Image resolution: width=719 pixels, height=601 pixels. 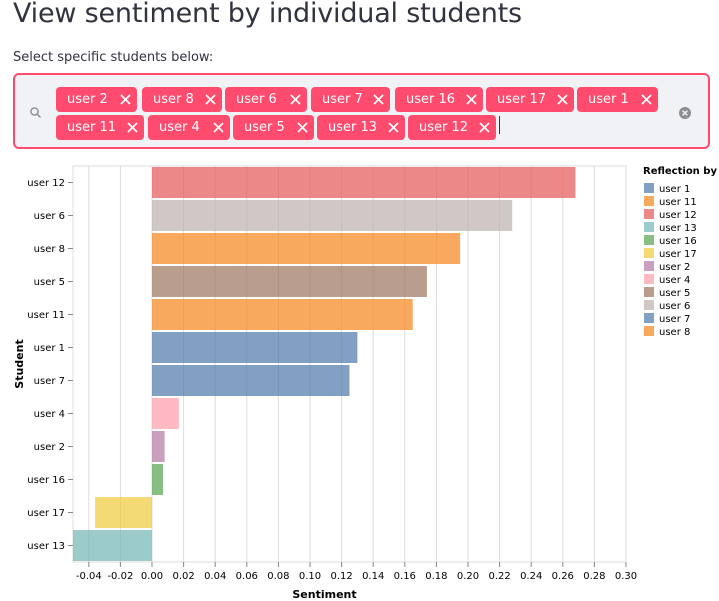 I want to click on y-tick-label: user 17, so click(x=46, y=513).